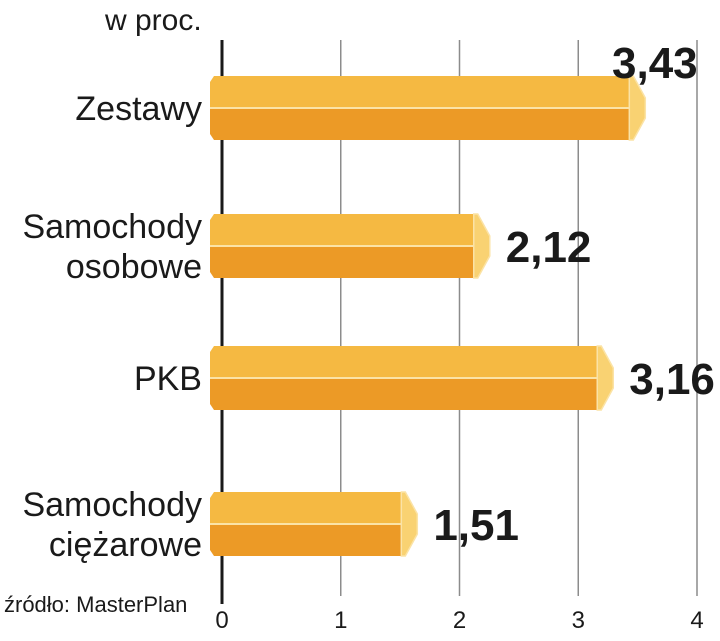 The width and height of the screenshot is (720, 641). Describe the element at coordinates (696, 620) in the screenshot. I see `x-tick-label-4: 4` at that location.